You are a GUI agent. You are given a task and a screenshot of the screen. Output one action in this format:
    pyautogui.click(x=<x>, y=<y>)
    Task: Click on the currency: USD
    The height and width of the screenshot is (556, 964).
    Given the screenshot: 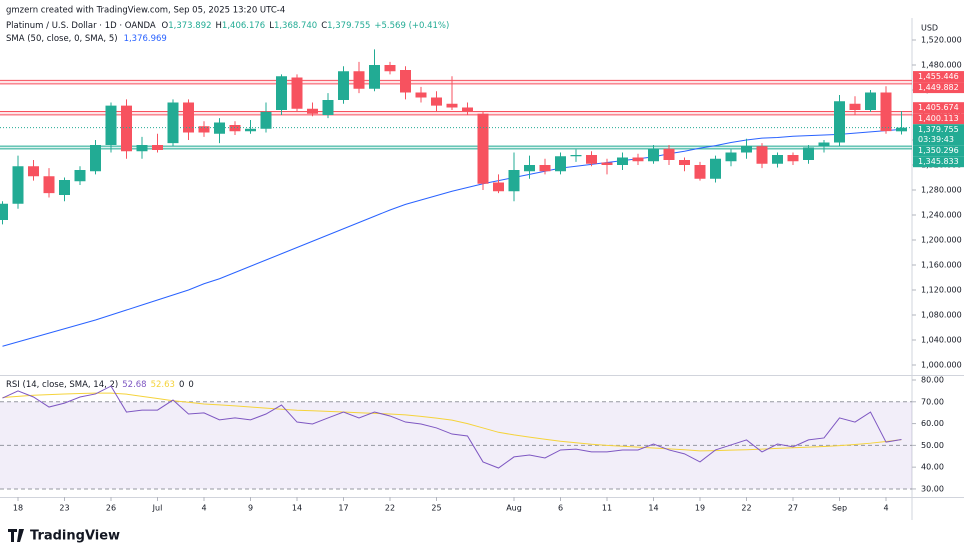 What is the action you would take?
    pyautogui.click(x=929, y=28)
    